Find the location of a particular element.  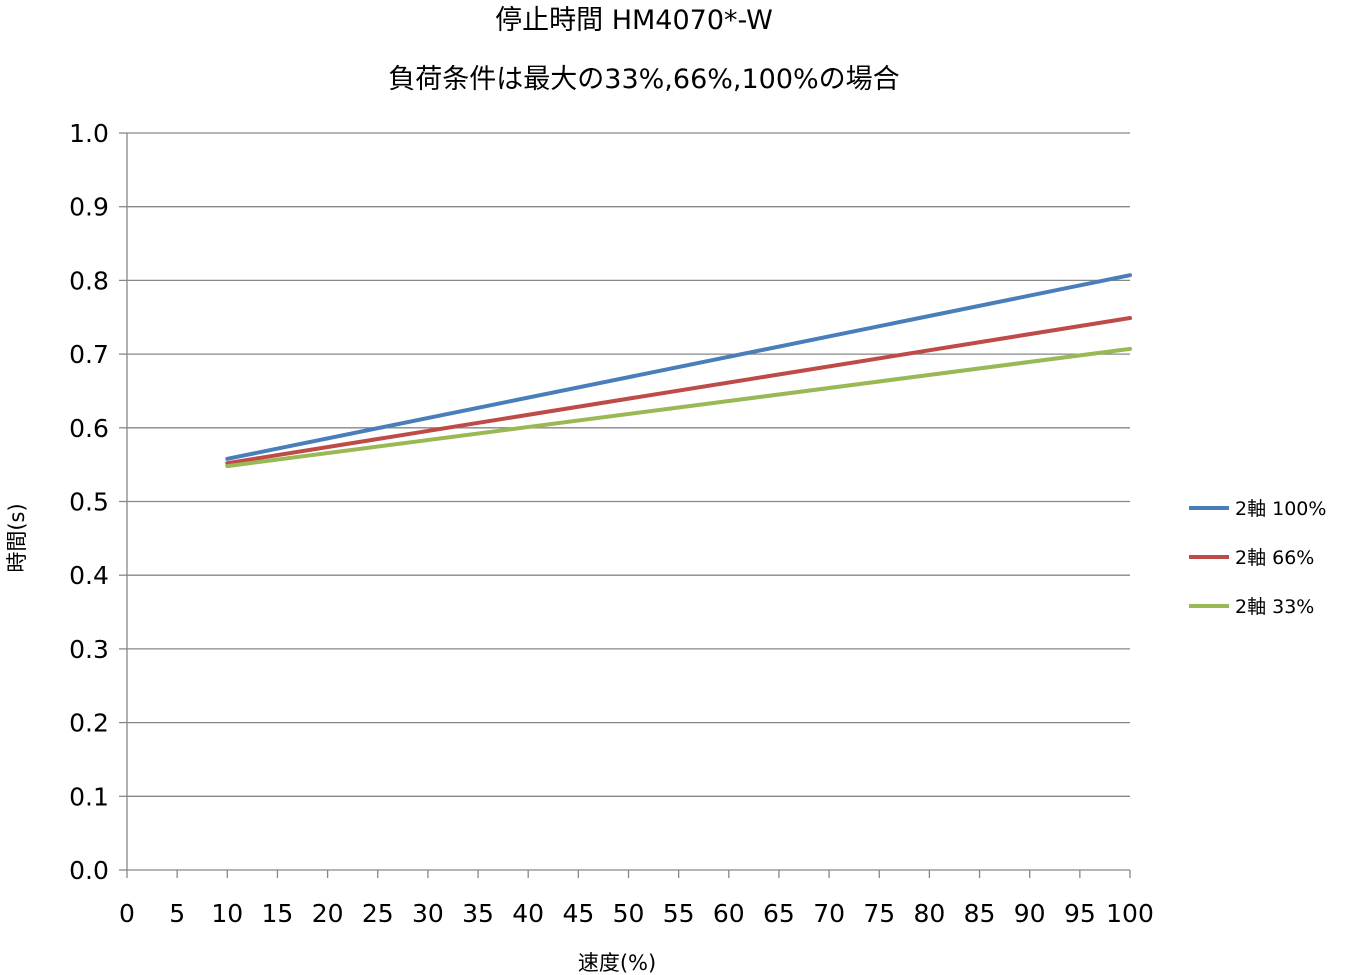

y-tick-label: 0.7 is located at coordinates (89, 354).